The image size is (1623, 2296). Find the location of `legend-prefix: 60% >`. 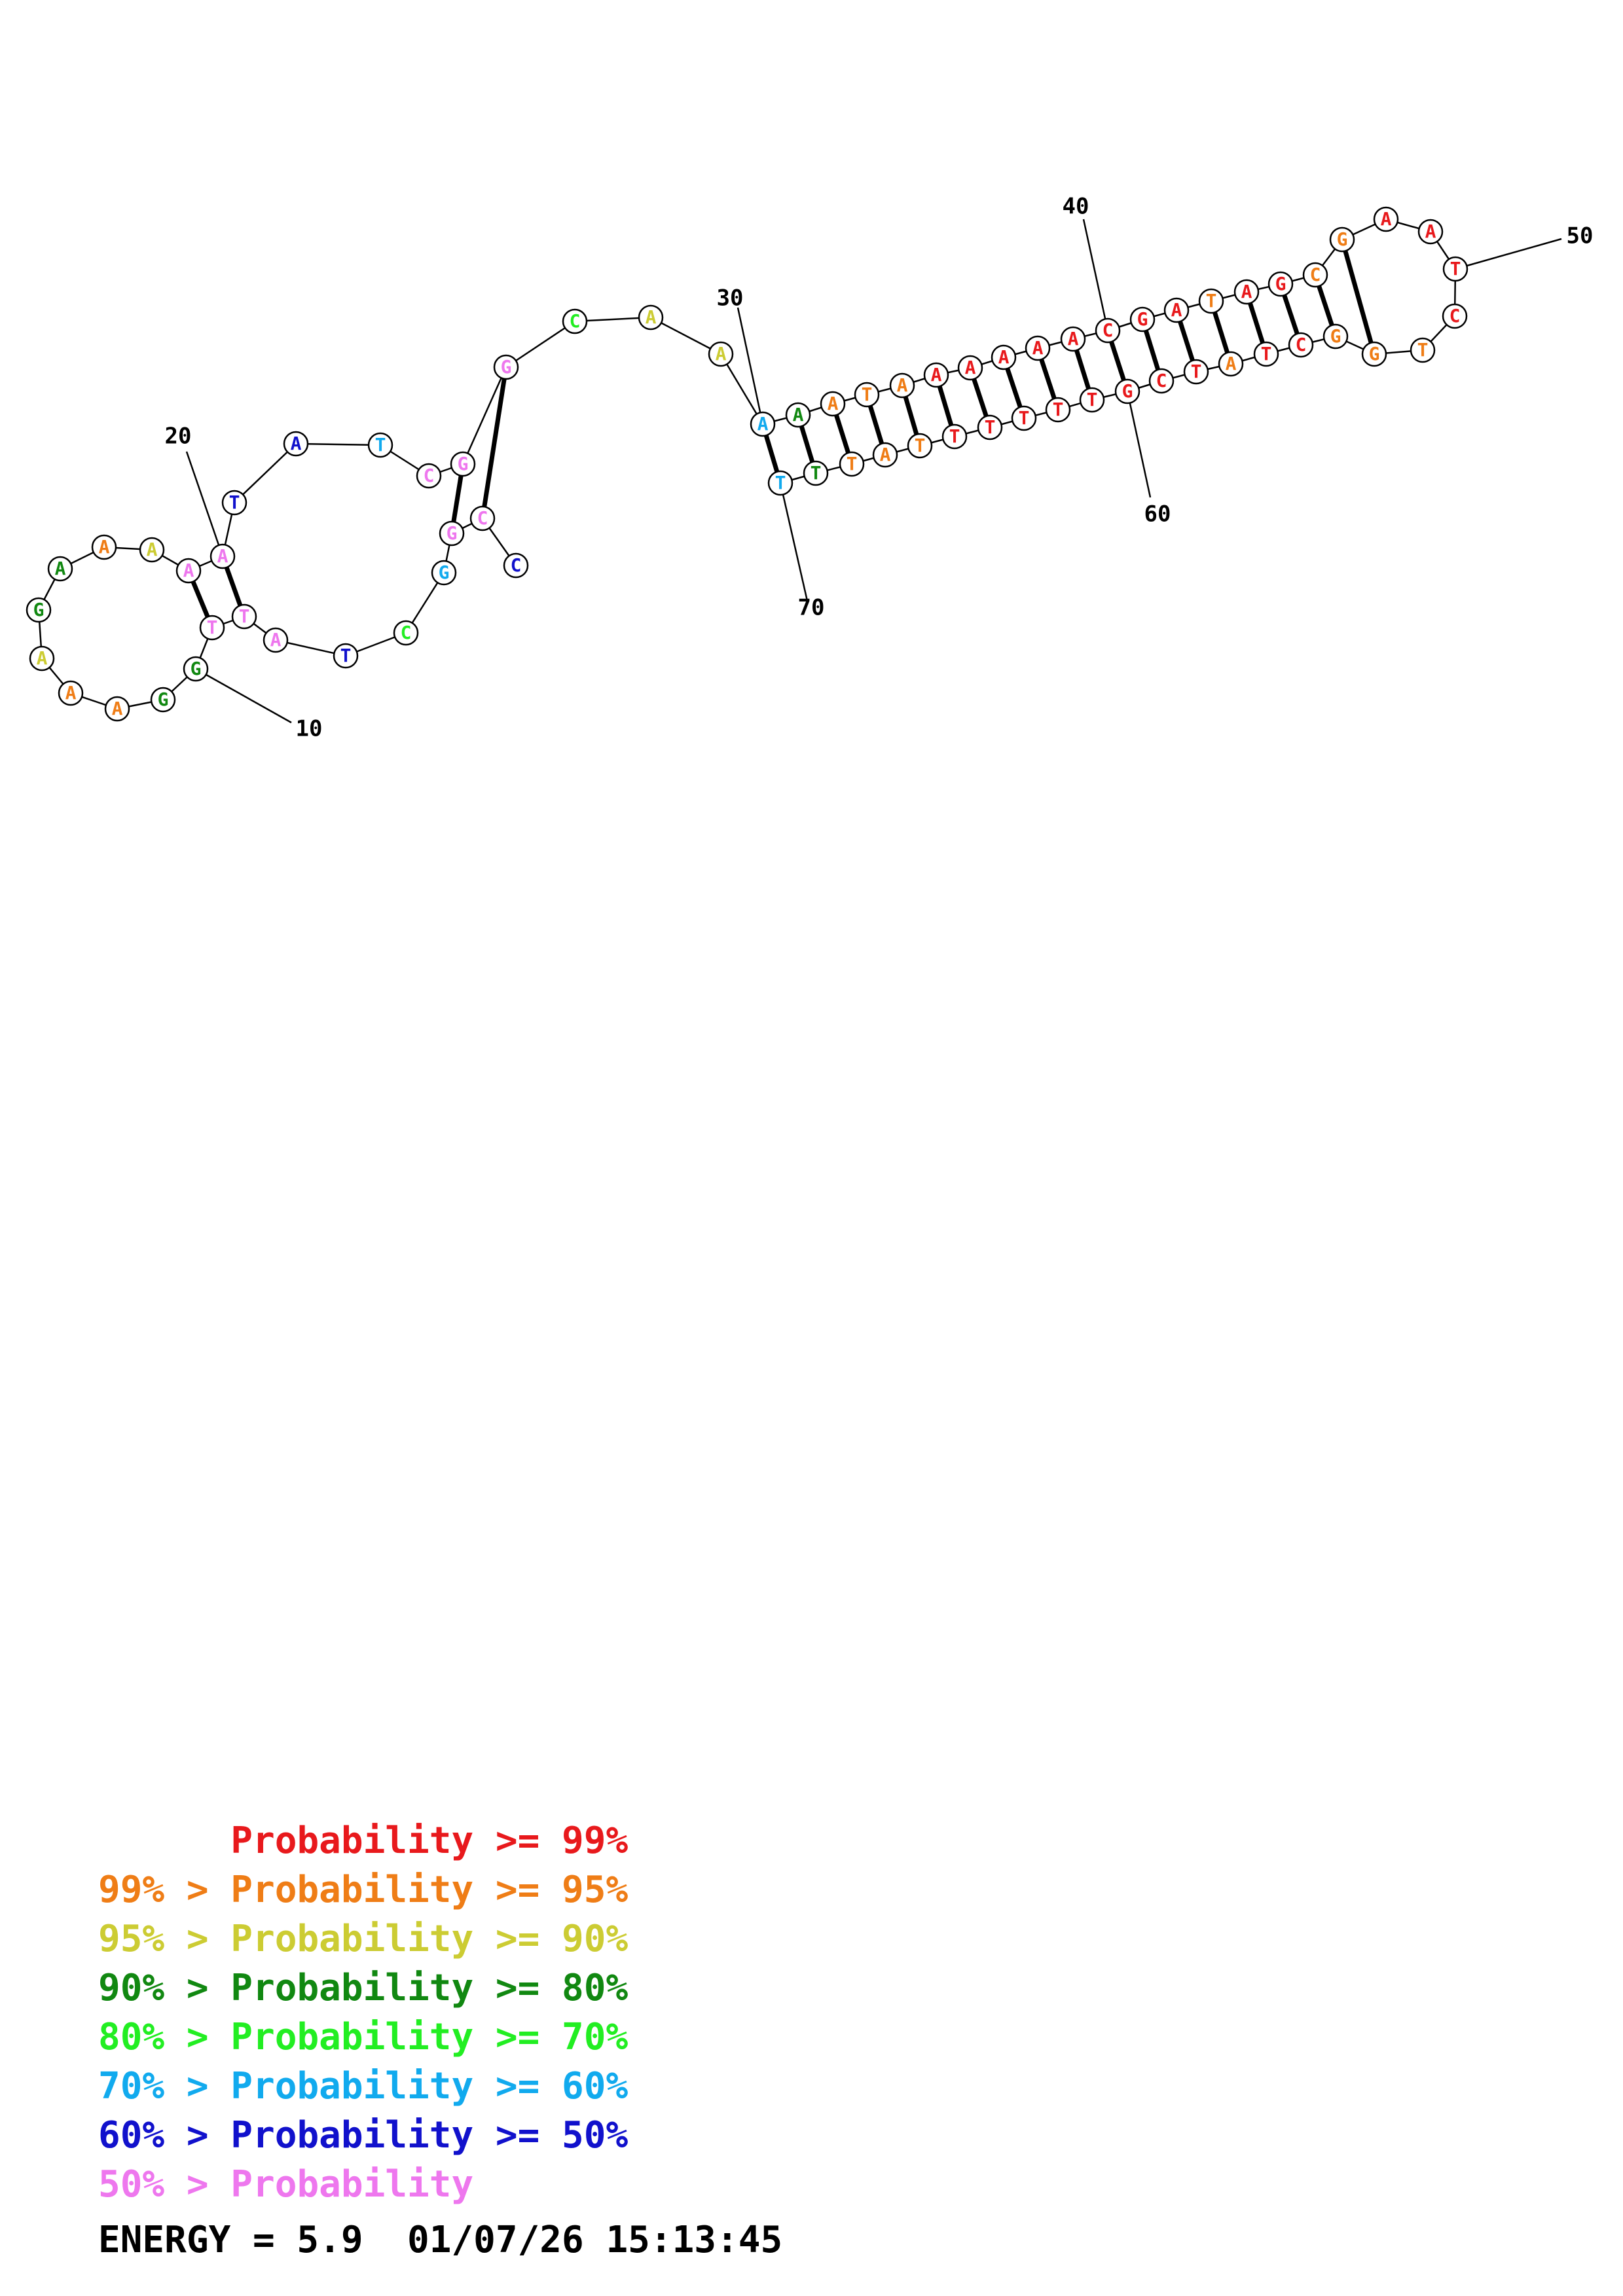

legend-prefix: 60% > is located at coordinates (164, 2135).